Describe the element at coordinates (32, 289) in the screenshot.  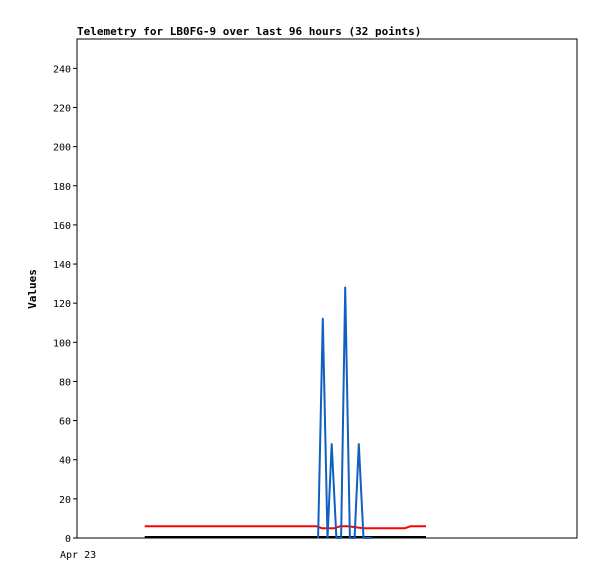
I see `y-axis-label: Values` at that location.